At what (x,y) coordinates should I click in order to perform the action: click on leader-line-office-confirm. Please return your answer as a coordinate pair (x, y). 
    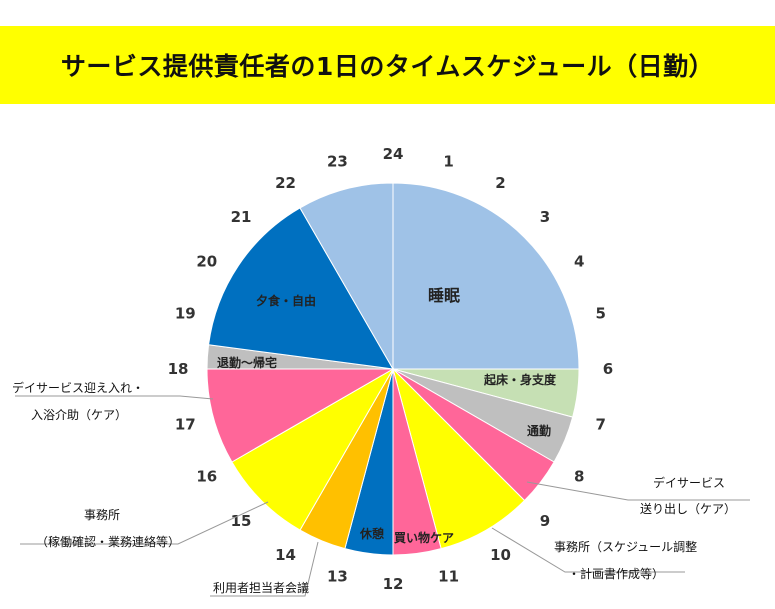
    Looking at the image, I should click on (144, 523).